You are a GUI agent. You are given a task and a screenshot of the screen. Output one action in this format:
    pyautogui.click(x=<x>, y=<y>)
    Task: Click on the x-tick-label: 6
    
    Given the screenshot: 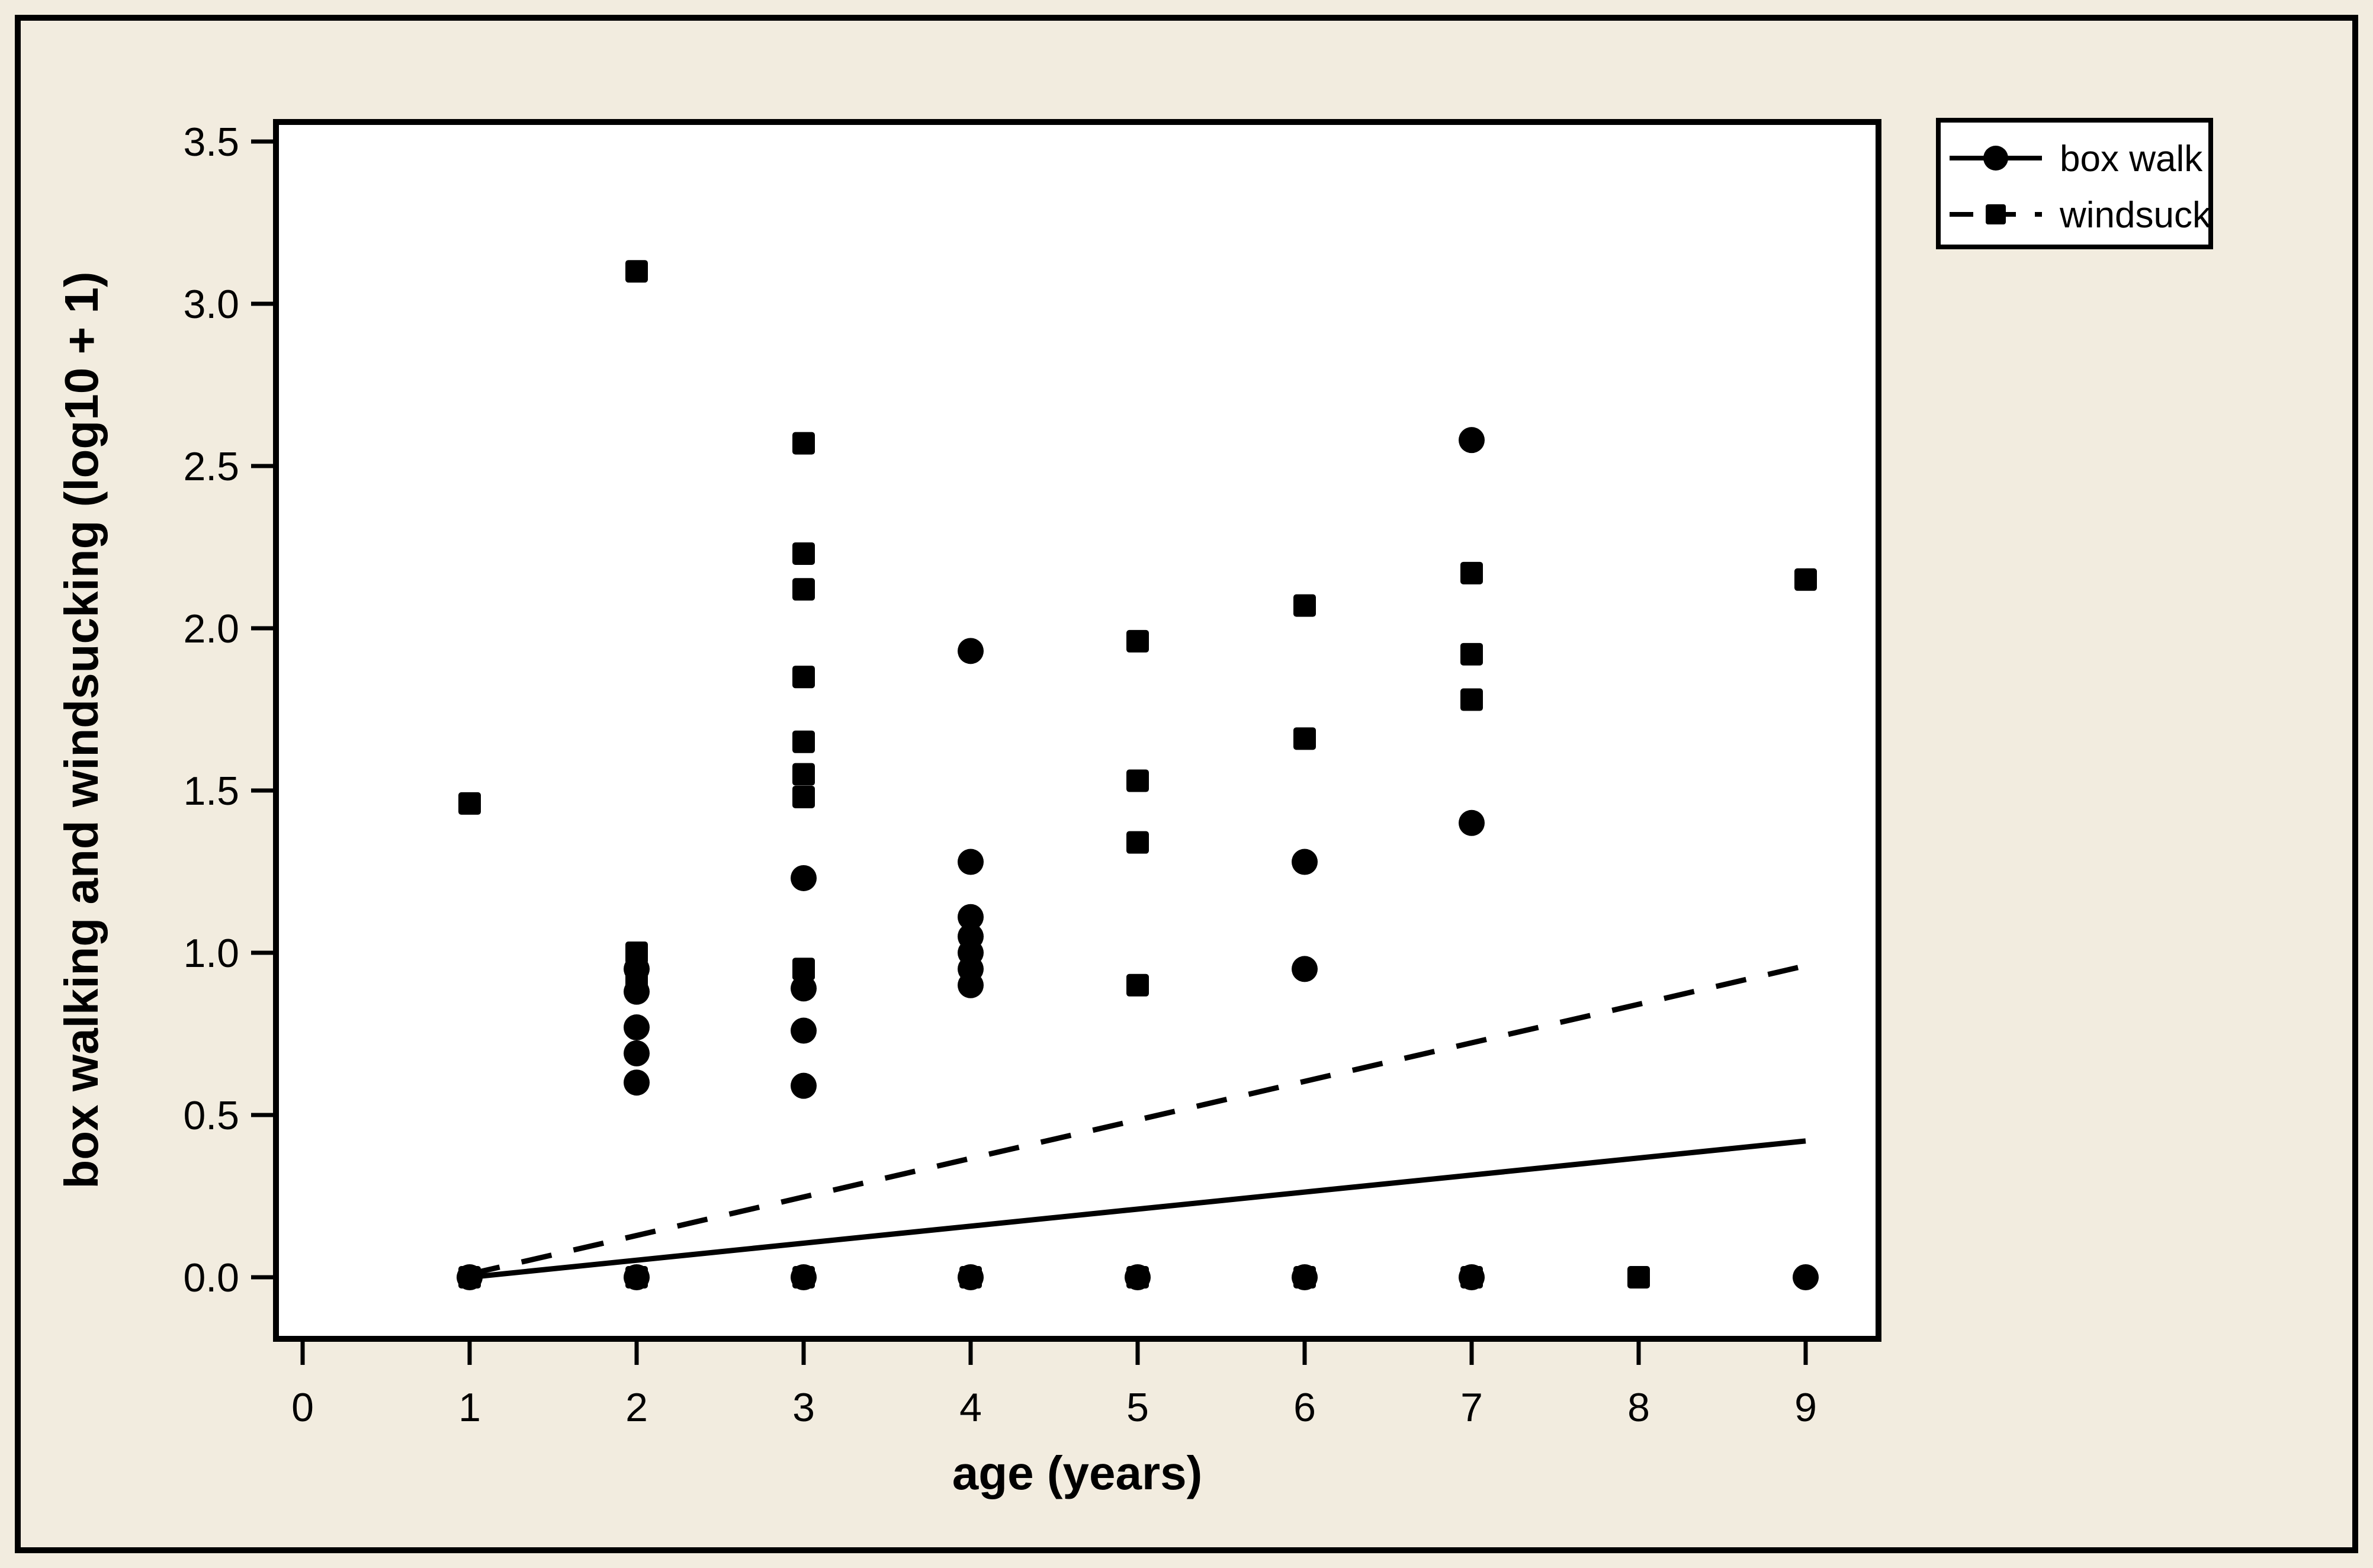 What is the action you would take?
    pyautogui.click(x=1304, y=1407)
    